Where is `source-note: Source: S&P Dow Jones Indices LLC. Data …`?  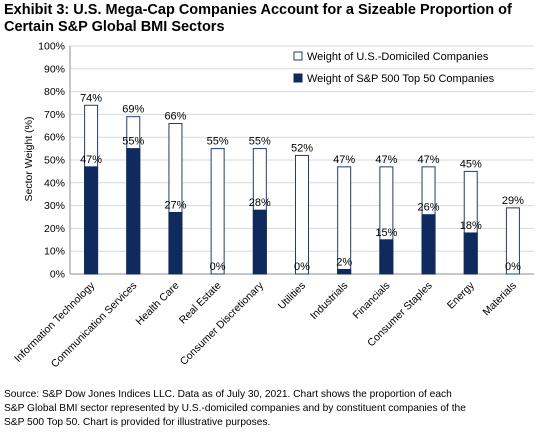
source-note: Source: S&P Dow Jones Indices LLC. Data … is located at coordinates (273, 409).